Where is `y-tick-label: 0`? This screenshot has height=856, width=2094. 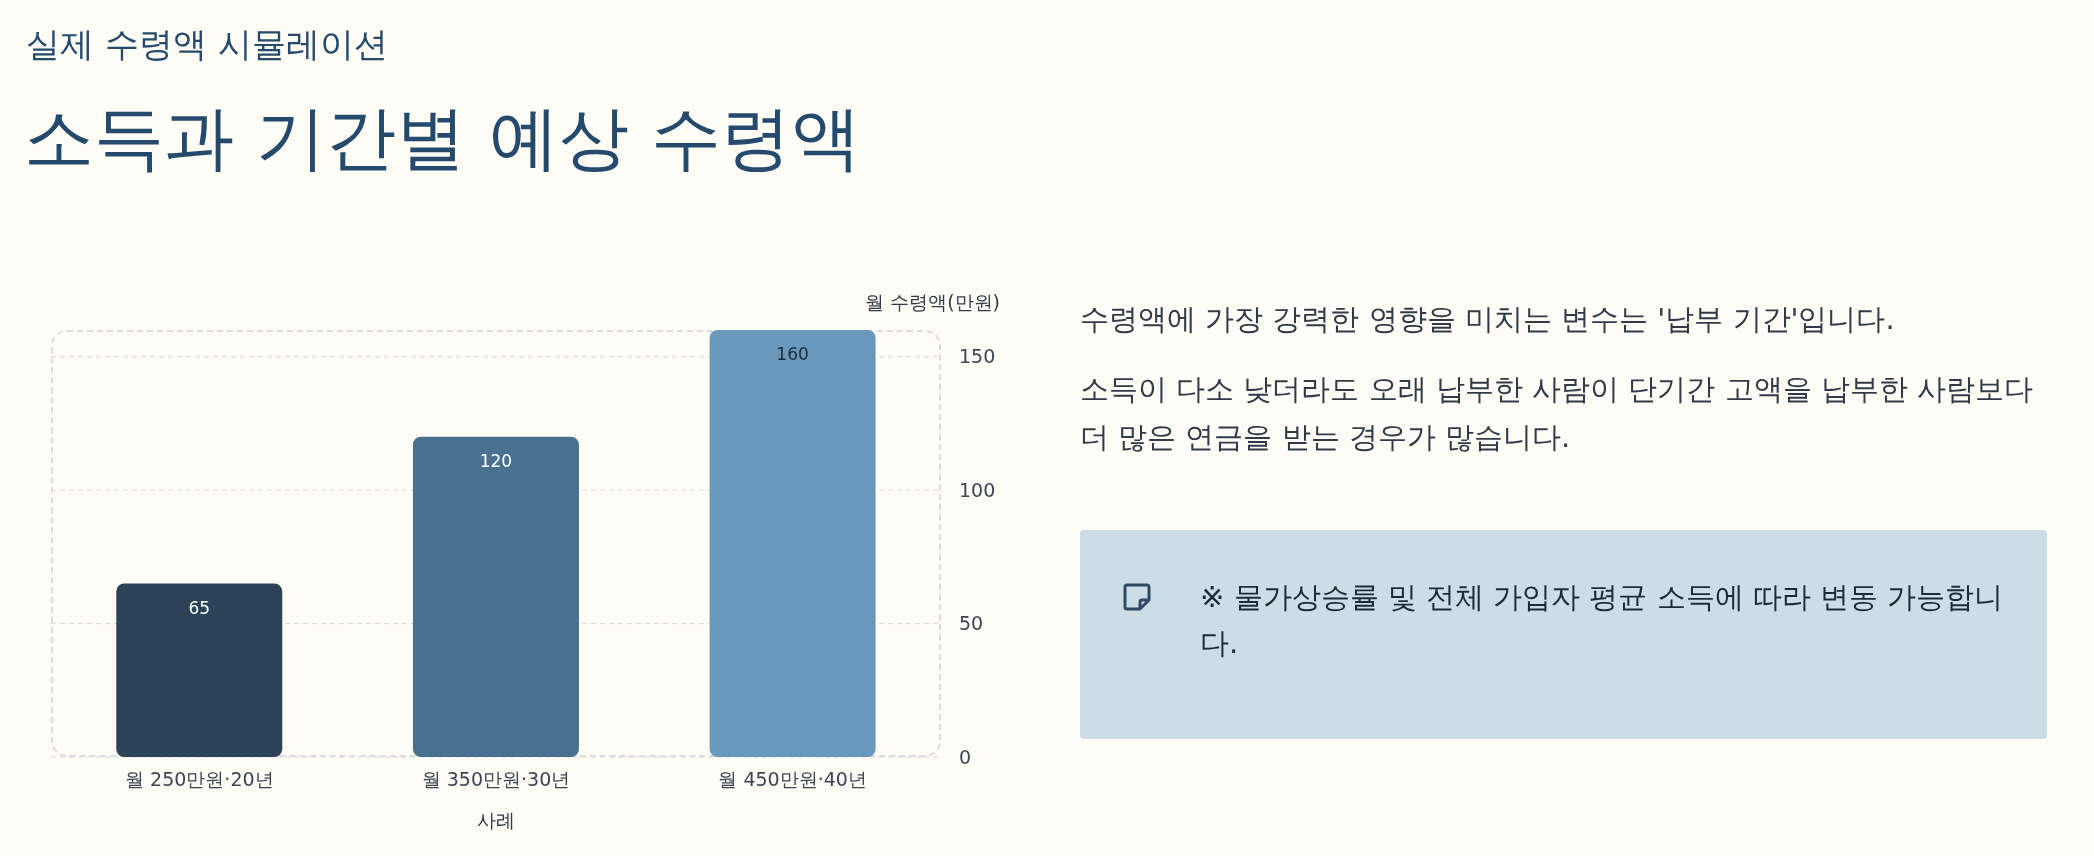
y-tick-label: 0 is located at coordinates (965, 756).